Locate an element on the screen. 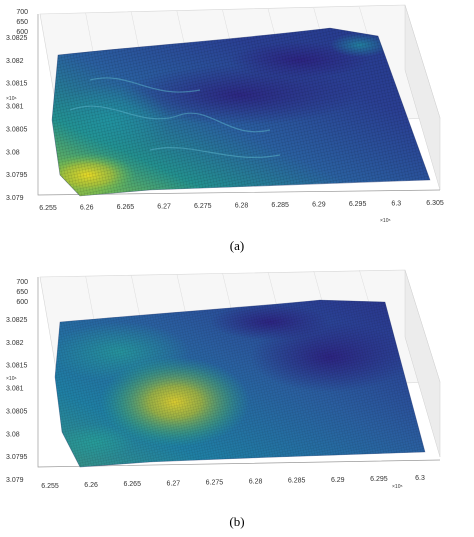  x-exponent-a: ×10⁵ is located at coordinates (385, 221).